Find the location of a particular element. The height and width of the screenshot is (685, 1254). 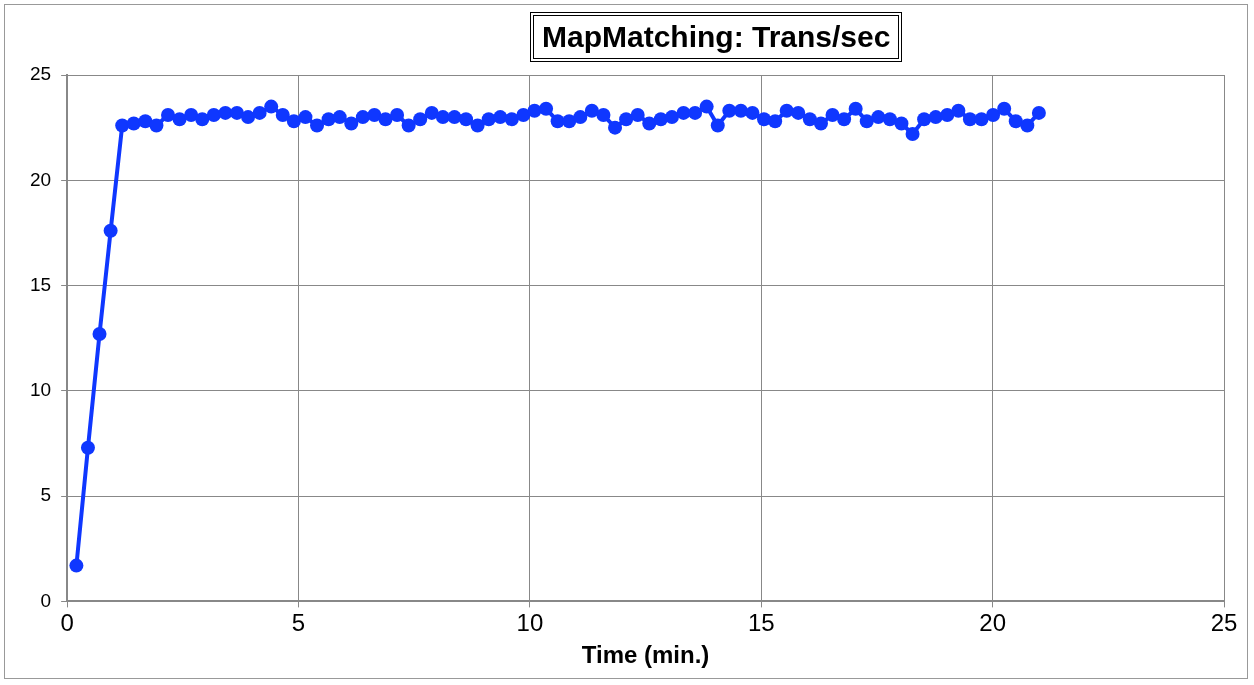

x-tick-label: 5 is located at coordinates (298, 623).